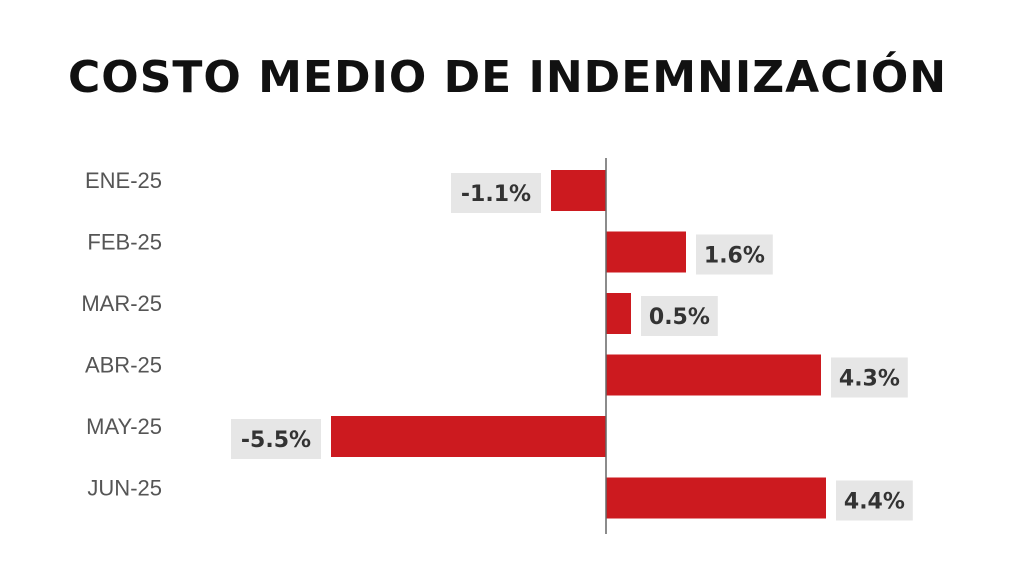 Image resolution: width=1024 pixels, height=570 pixels. I want to click on chart-title: COSTO MEDIO DE INDEMNIZACIÓN, so click(508, 77).